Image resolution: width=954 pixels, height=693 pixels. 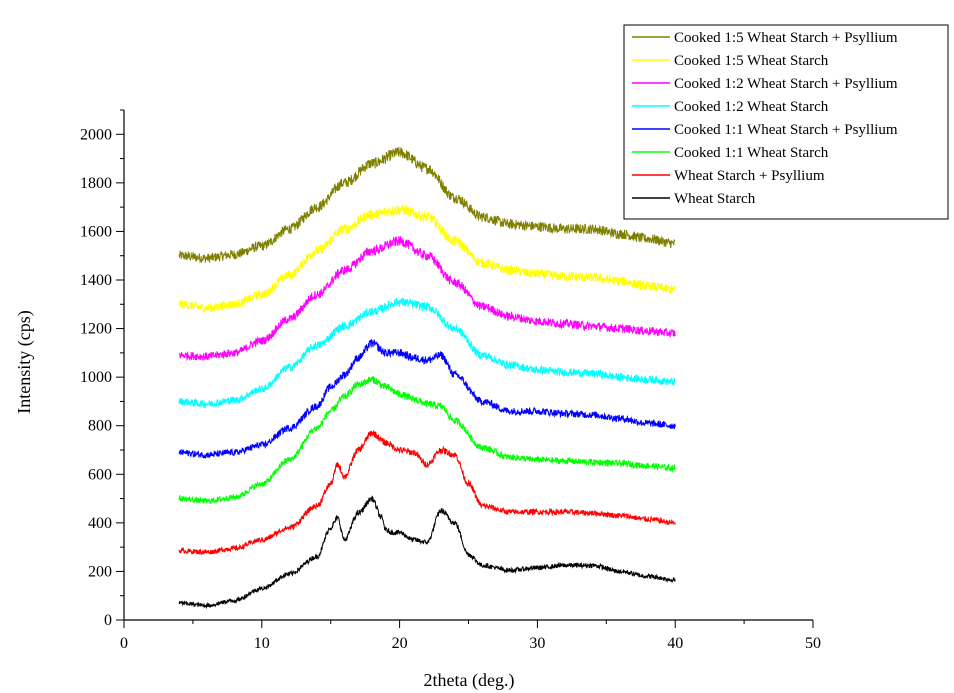 What do you see at coordinates (786, 38) in the screenshot?
I see `legend-label: Cooked 1:5 Wheat Starch + Psyllium` at bounding box center [786, 38].